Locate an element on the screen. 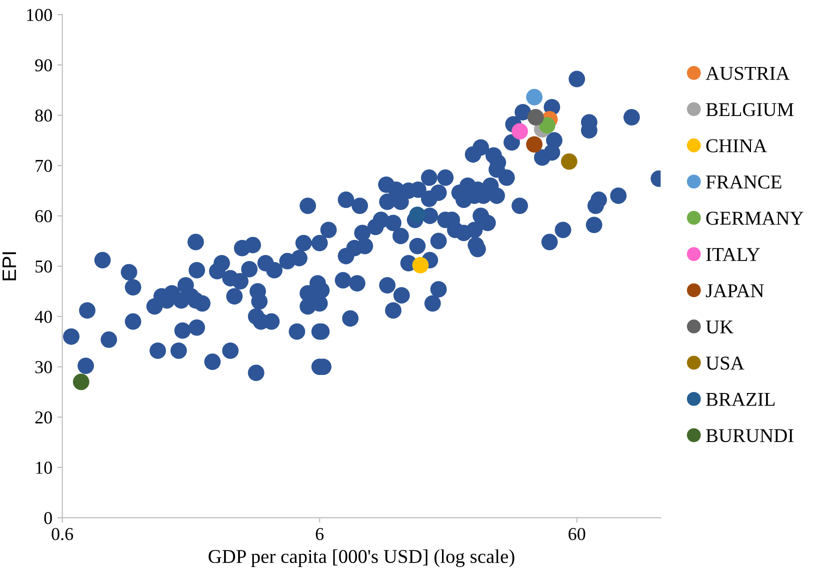  legend-label: BURUNDI is located at coordinates (750, 435).